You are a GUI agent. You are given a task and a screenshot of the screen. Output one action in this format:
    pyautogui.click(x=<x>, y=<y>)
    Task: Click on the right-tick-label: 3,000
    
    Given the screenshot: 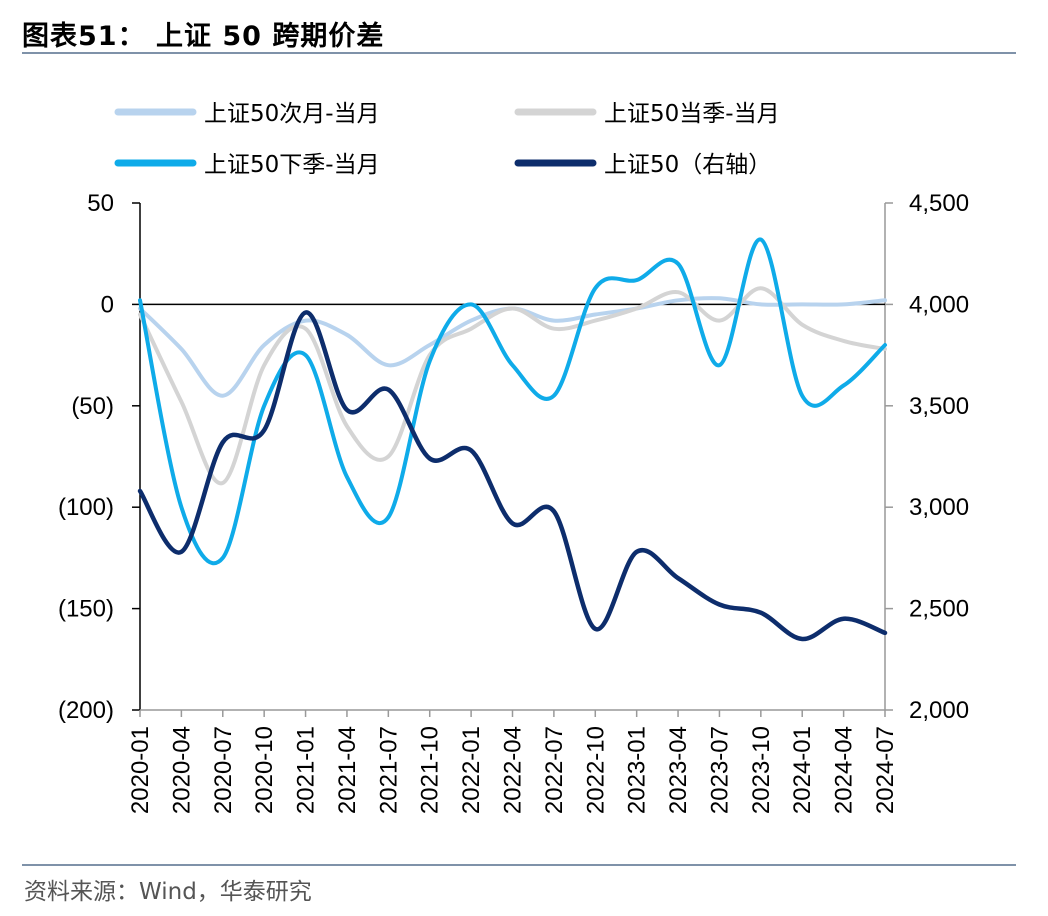 What is the action you would take?
    pyautogui.click(x=939, y=507)
    